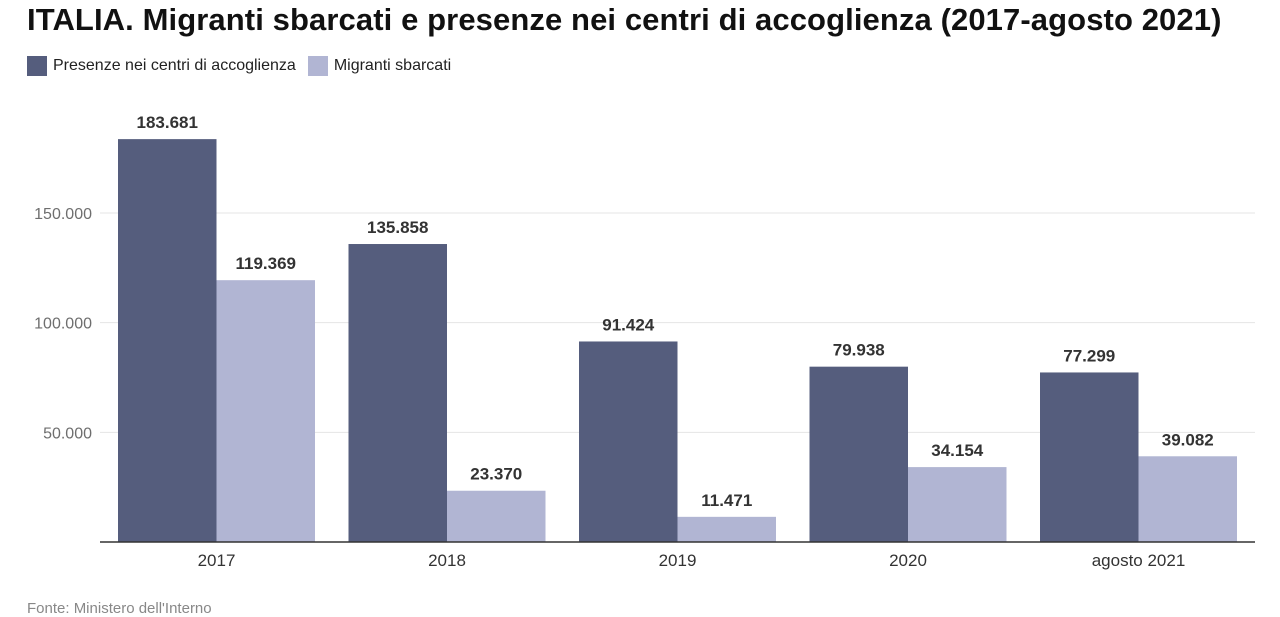 Image resolution: width=1280 pixels, height=617 pixels. Describe the element at coordinates (63, 214) in the screenshot. I see `y-tick-label: 150.000` at that location.